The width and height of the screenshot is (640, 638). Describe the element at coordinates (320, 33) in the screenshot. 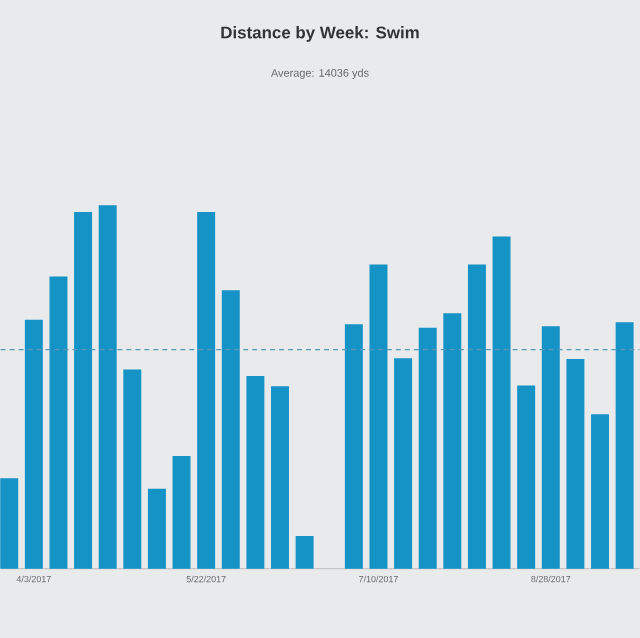

I see `chart-title: Distance by Week: Swim` at that location.